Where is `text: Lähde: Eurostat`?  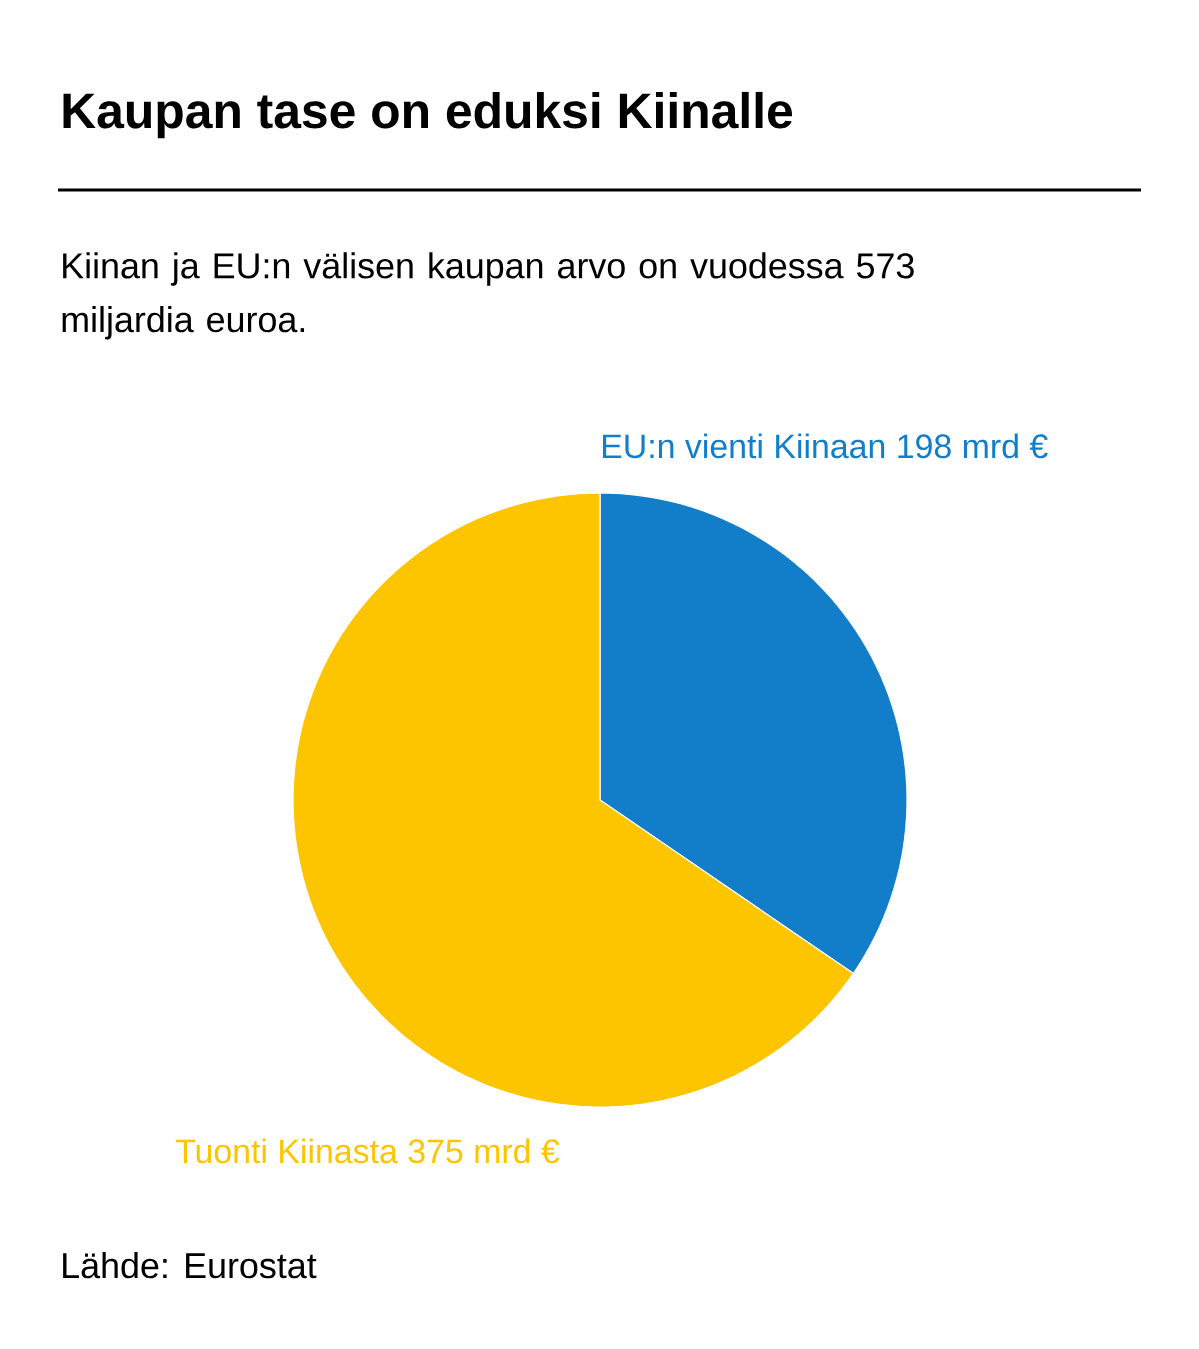 text: Lähde: Eurostat is located at coordinates (190, 1265).